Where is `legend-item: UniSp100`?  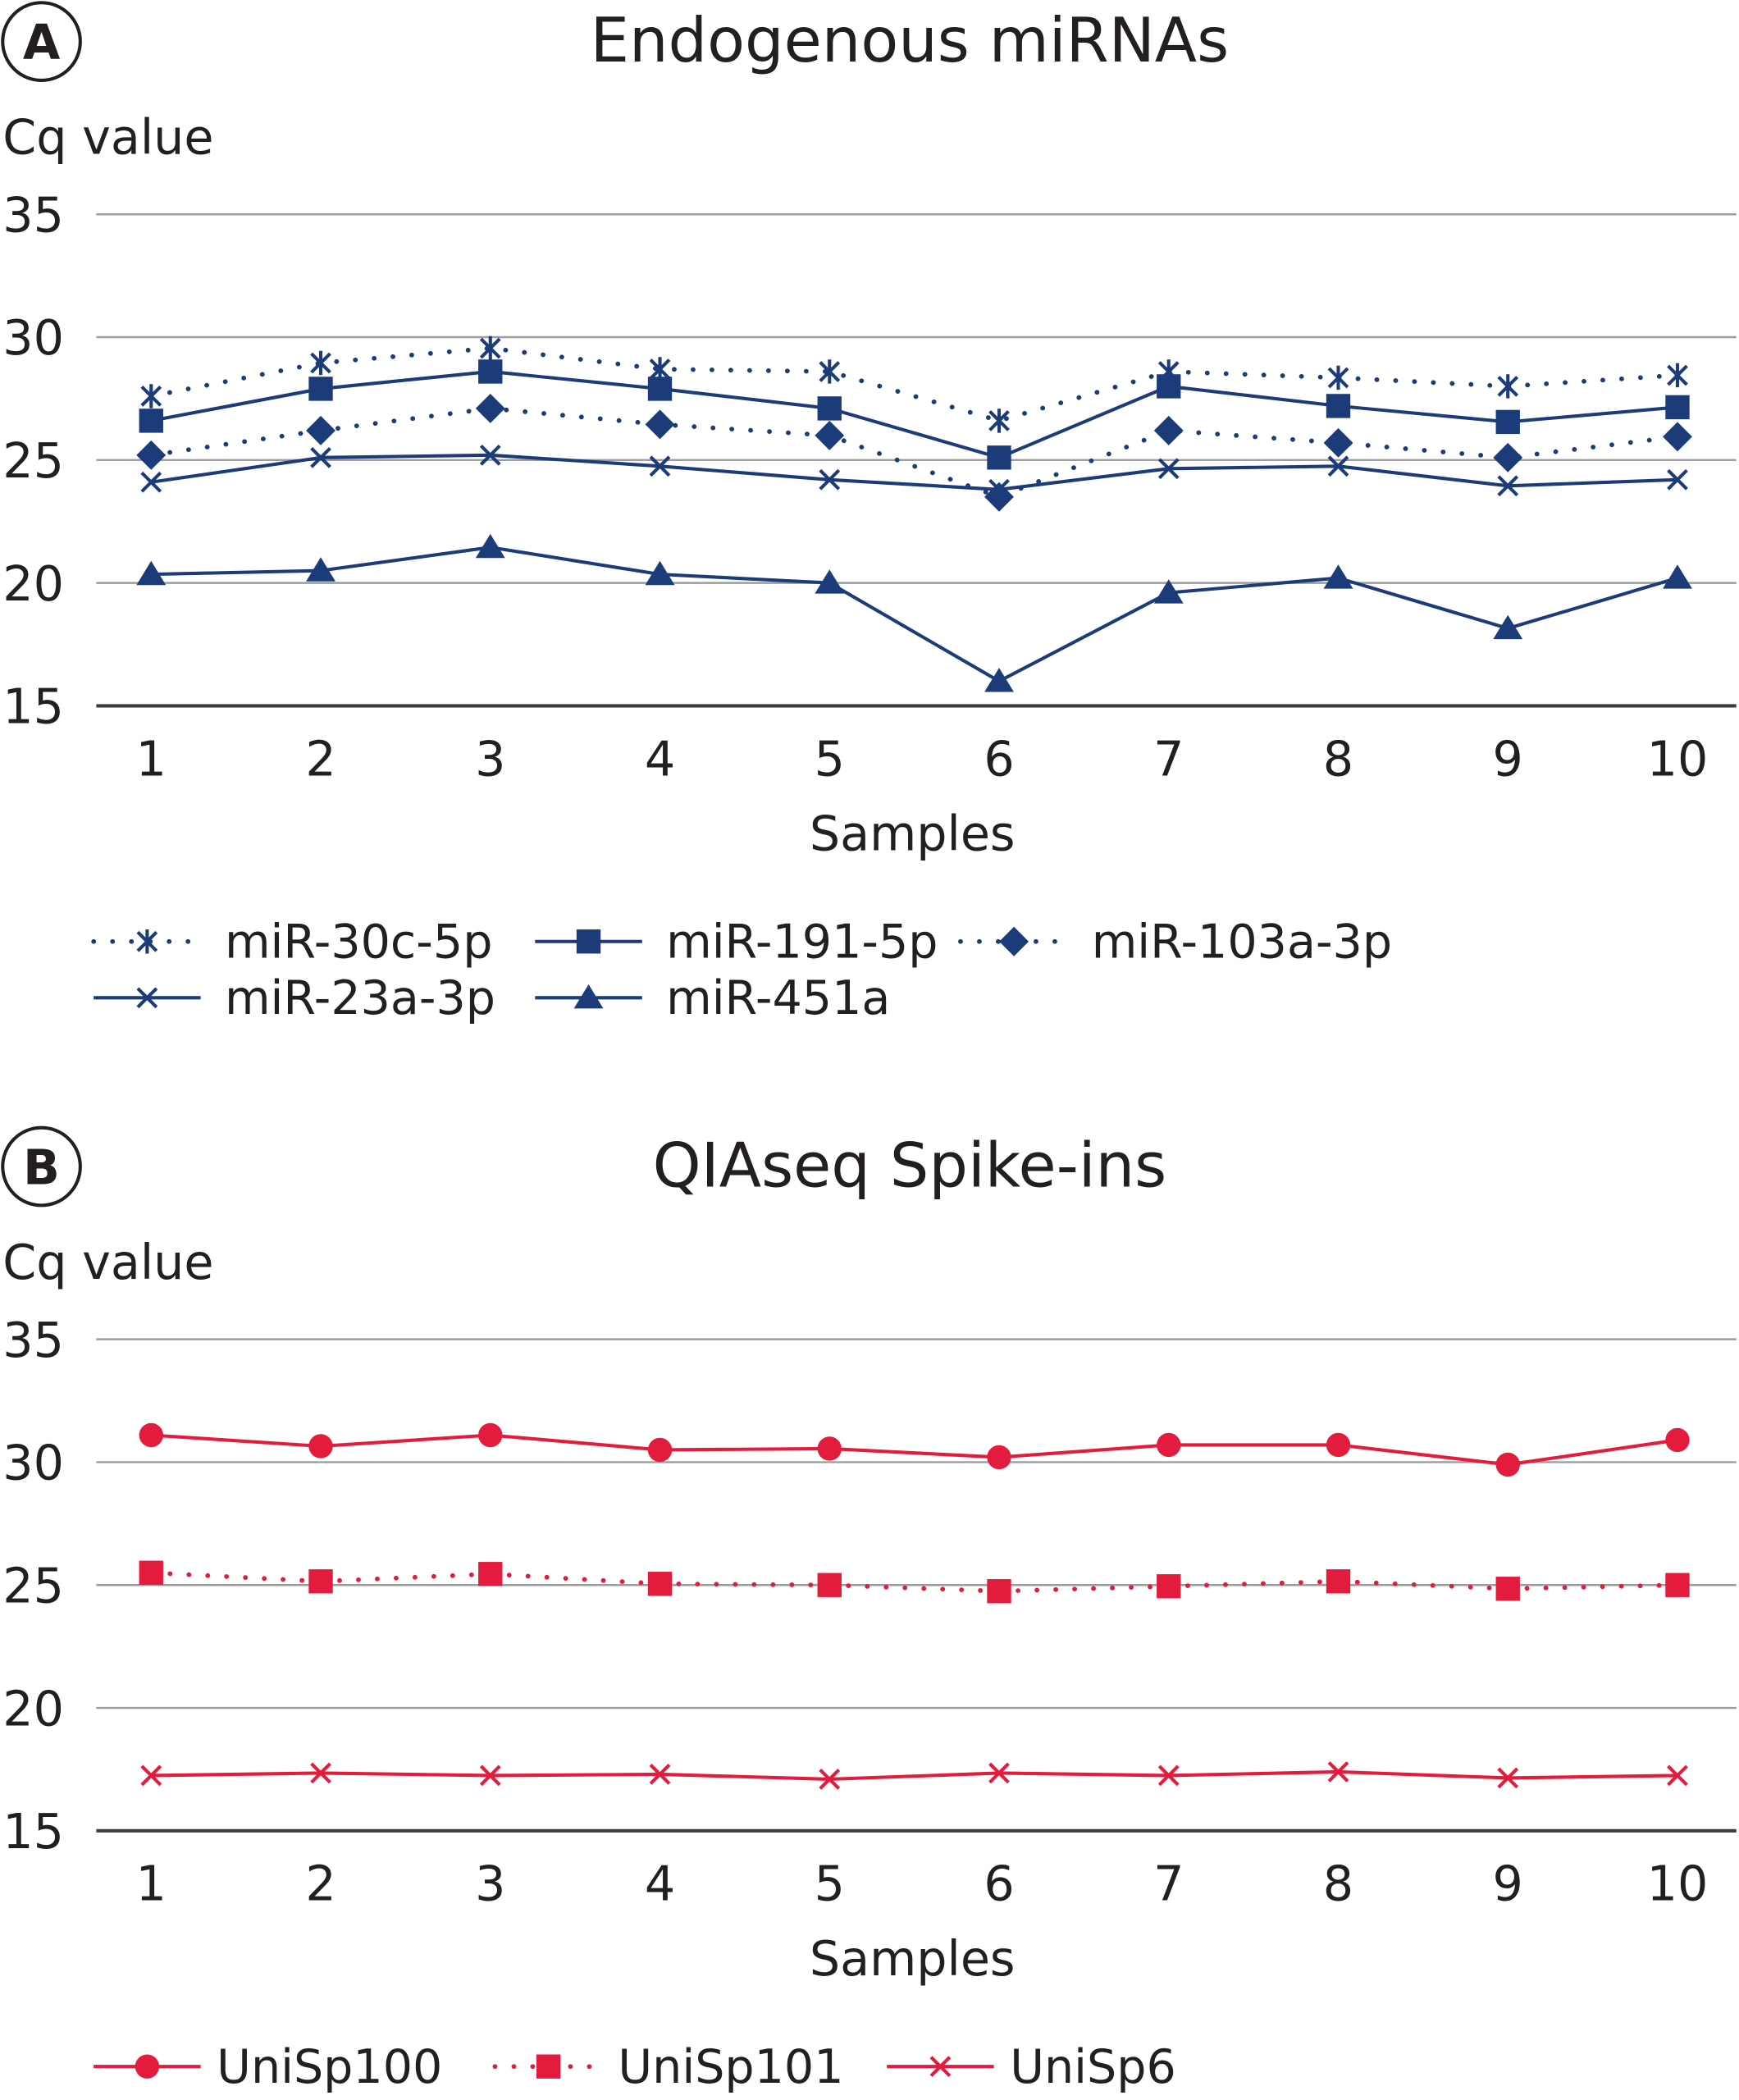 legend-item: UniSp100 is located at coordinates (268, 2067).